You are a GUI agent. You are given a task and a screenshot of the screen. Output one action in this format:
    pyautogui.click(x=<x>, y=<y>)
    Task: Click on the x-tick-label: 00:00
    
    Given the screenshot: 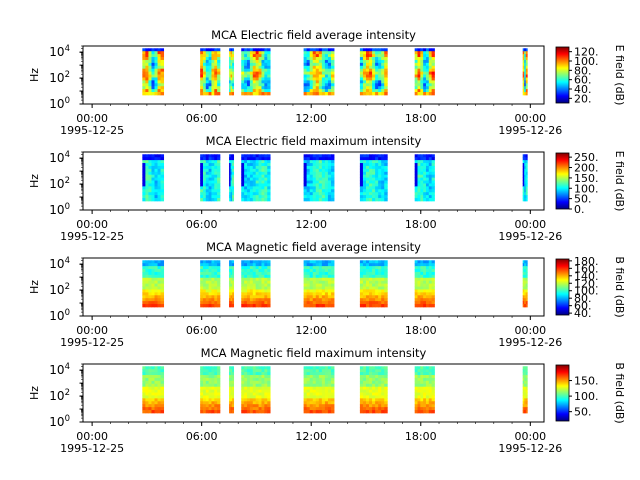 What is the action you would take?
    pyautogui.click(x=92, y=330)
    